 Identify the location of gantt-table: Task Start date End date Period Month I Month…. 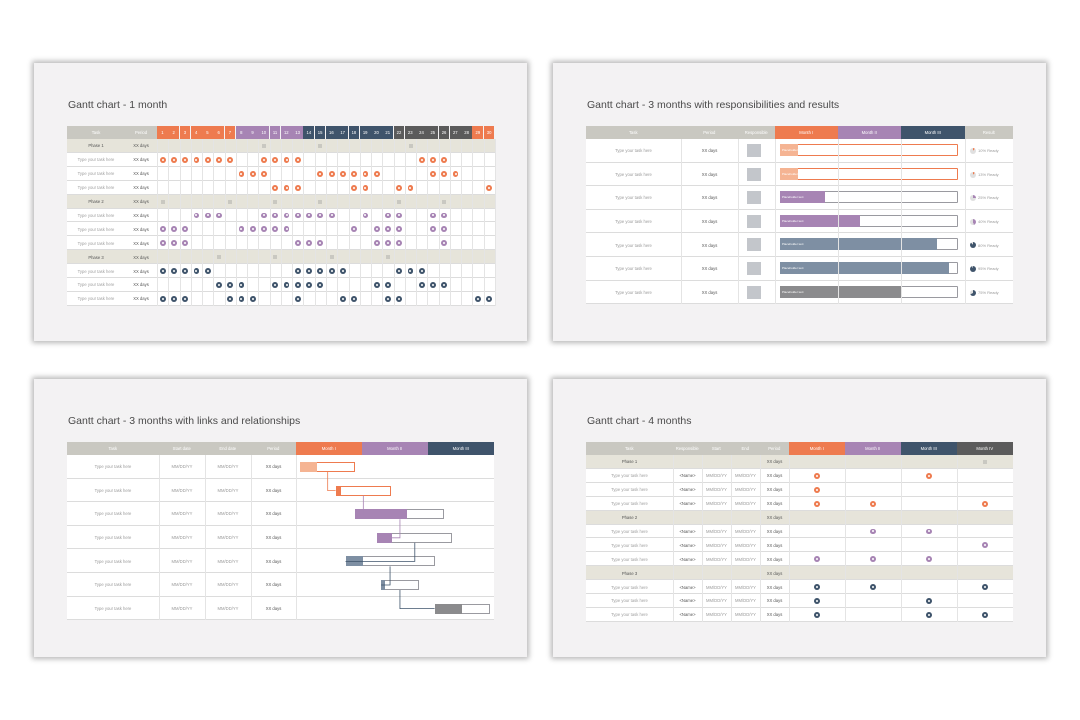
(280, 532).